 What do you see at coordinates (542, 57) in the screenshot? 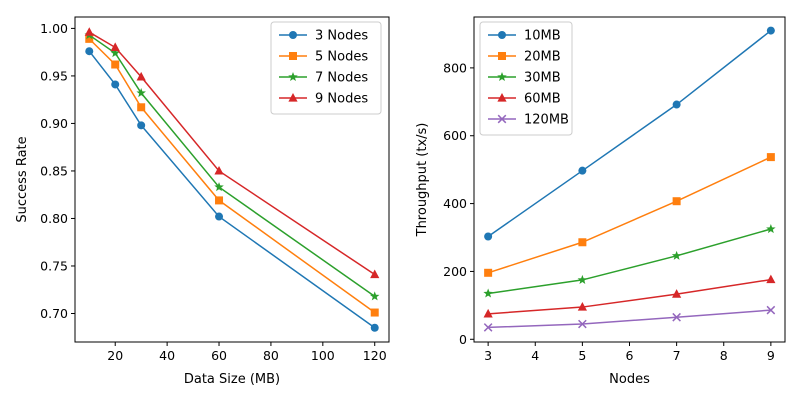
I see `legend-label-20mb: 20MB` at bounding box center [542, 57].